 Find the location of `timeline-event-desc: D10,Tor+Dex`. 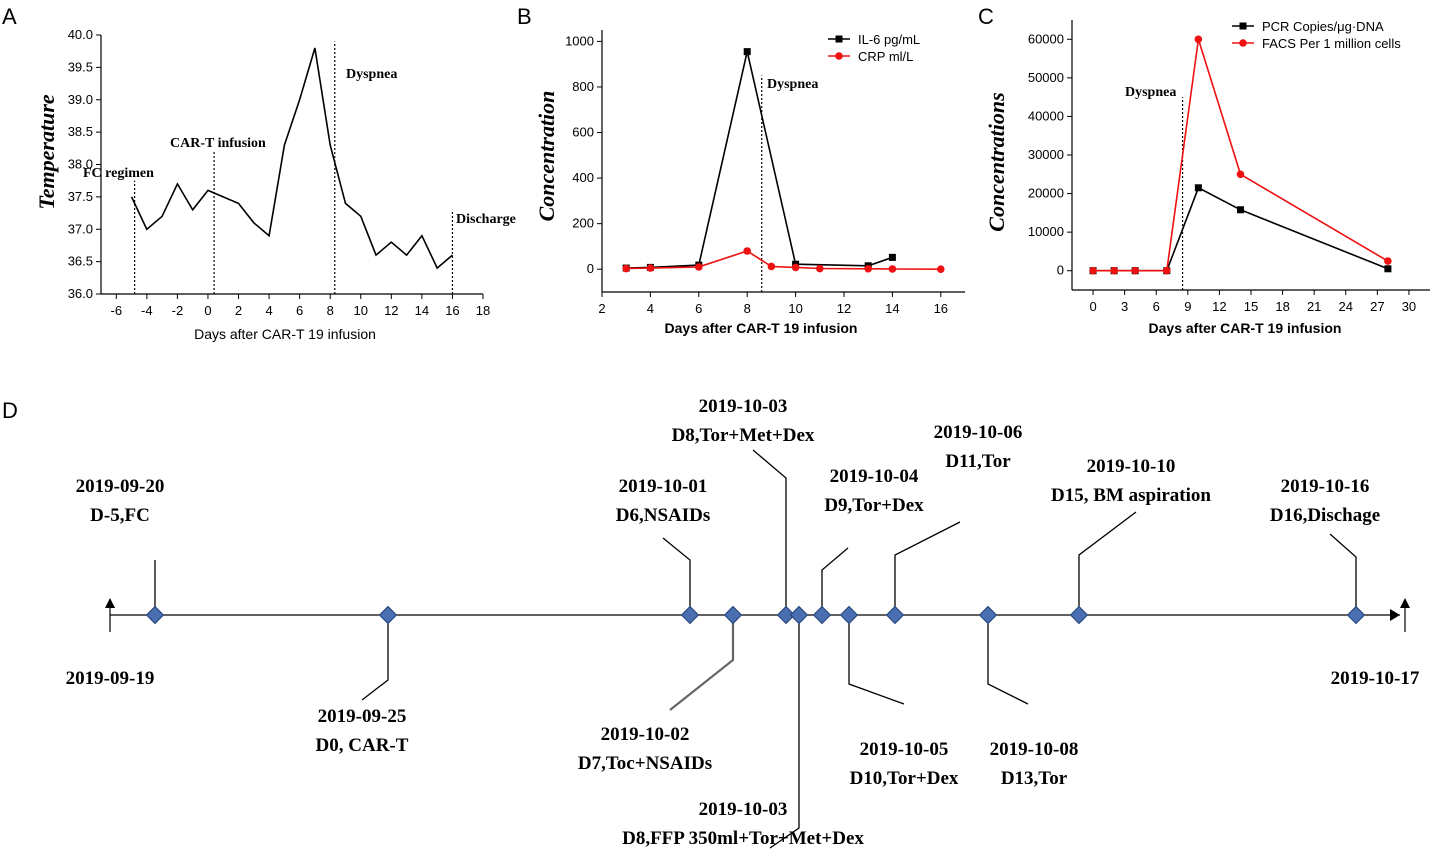

timeline-event-desc: D10,Tor+Dex is located at coordinates (904, 778).